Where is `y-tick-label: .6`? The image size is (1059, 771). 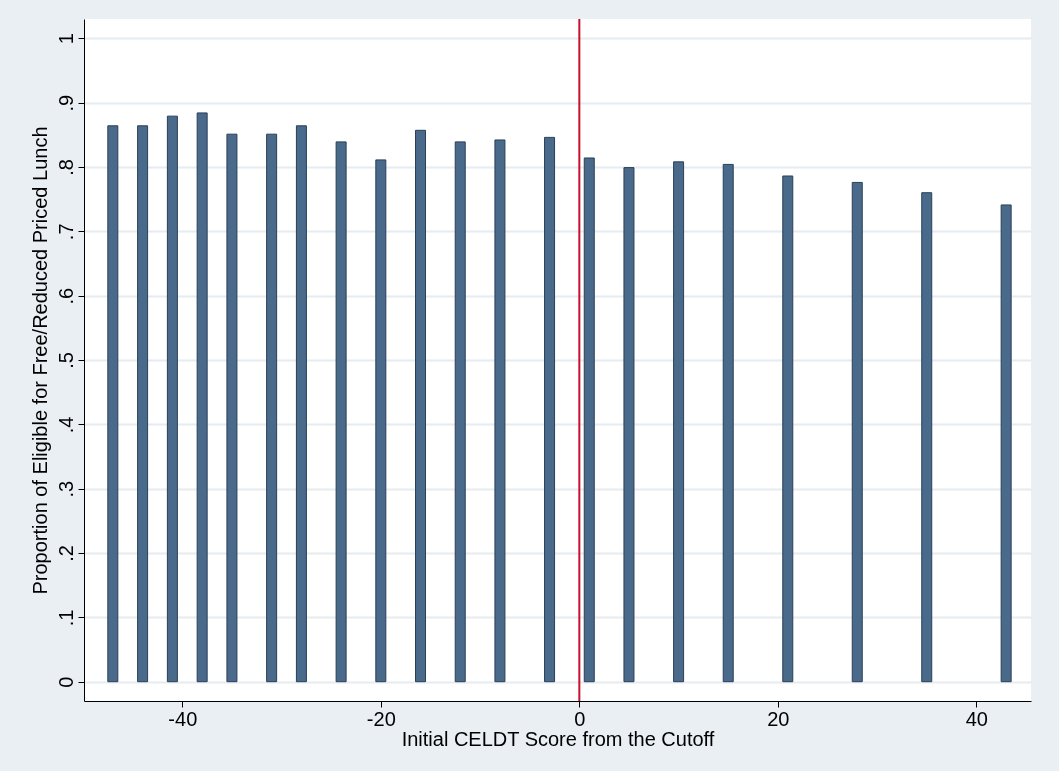 y-tick-label: .6 is located at coordinates (65, 296).